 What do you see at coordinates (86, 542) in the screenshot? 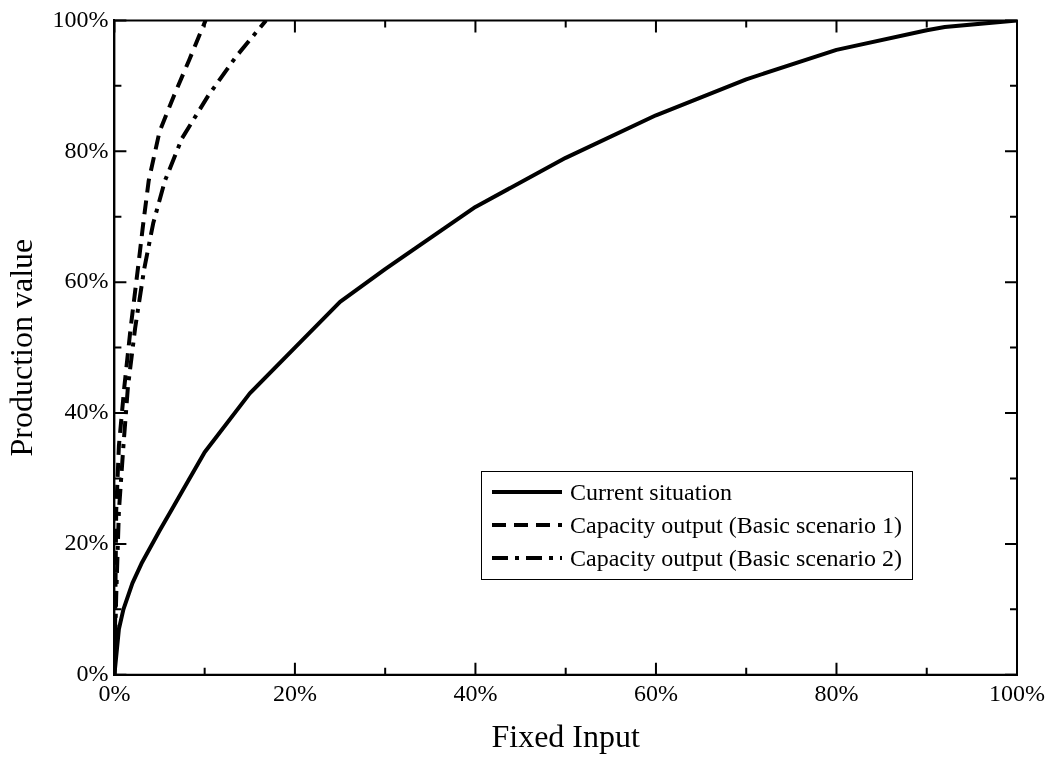
I see `y-tick-label: 20%` at bounding box center [86, 542].